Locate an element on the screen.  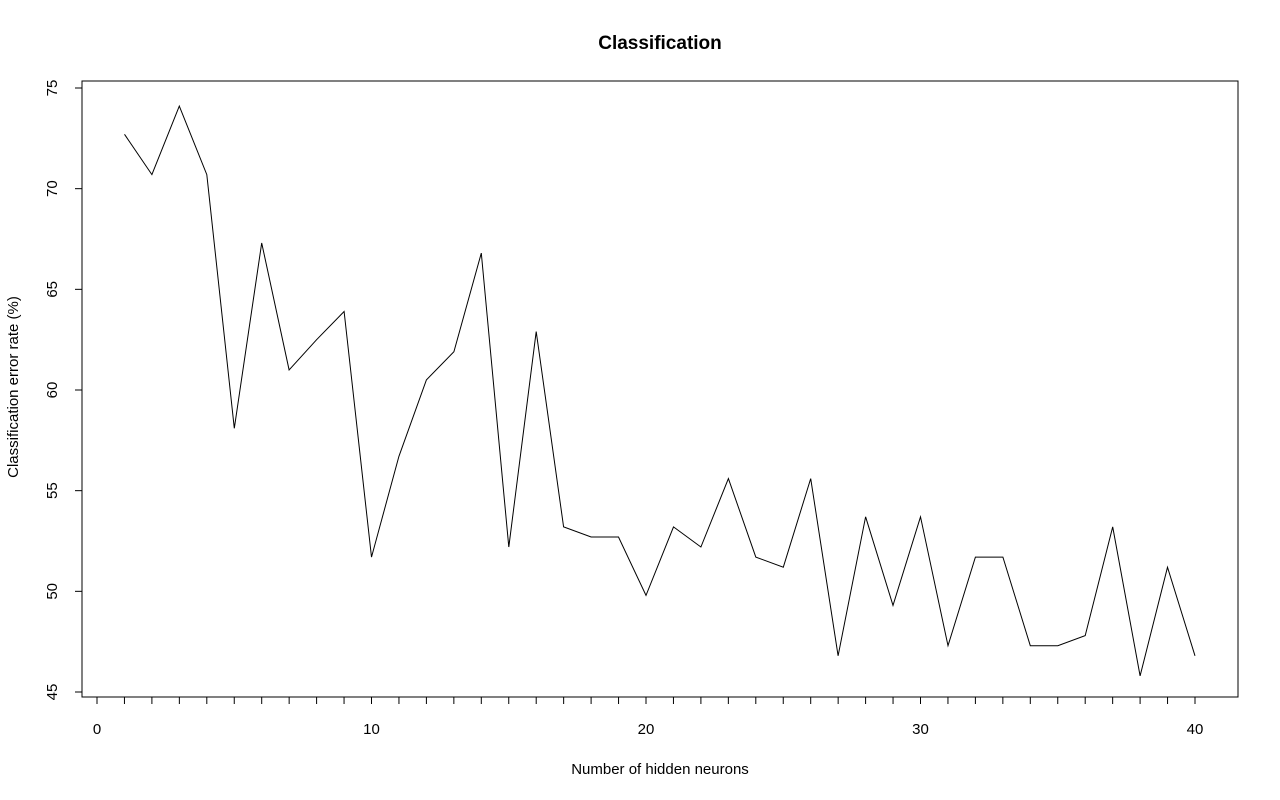
y-tick-label: 60 is located at coordinates (52, 390).